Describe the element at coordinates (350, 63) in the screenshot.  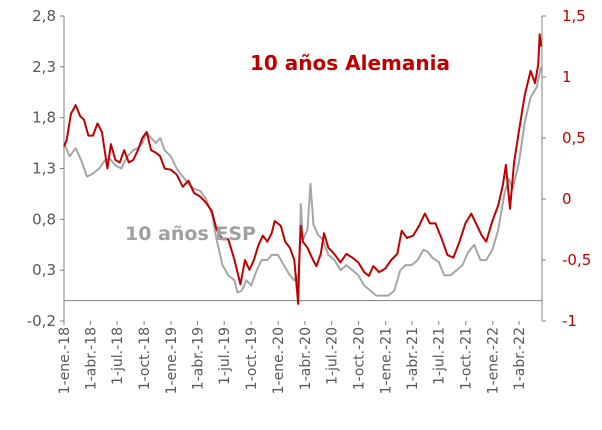
I see `annotation-alemania: 10 años Alemania` at that location.